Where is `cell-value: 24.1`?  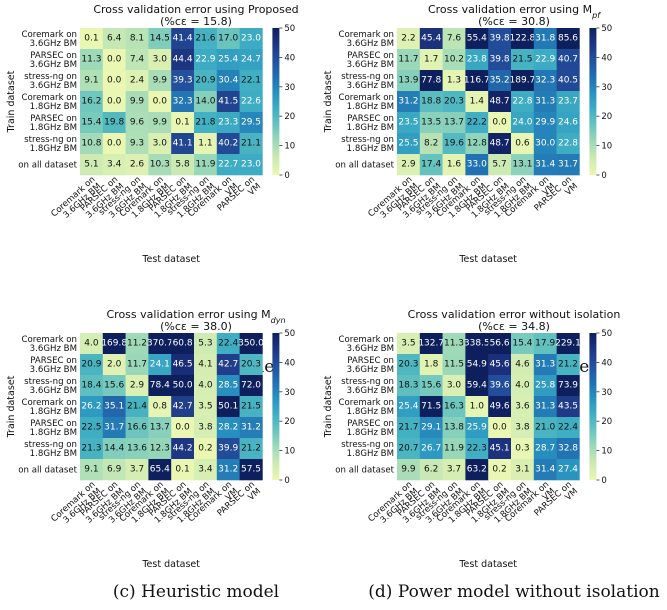 cell-value: 24.1 is located at coordinates (160, 365).